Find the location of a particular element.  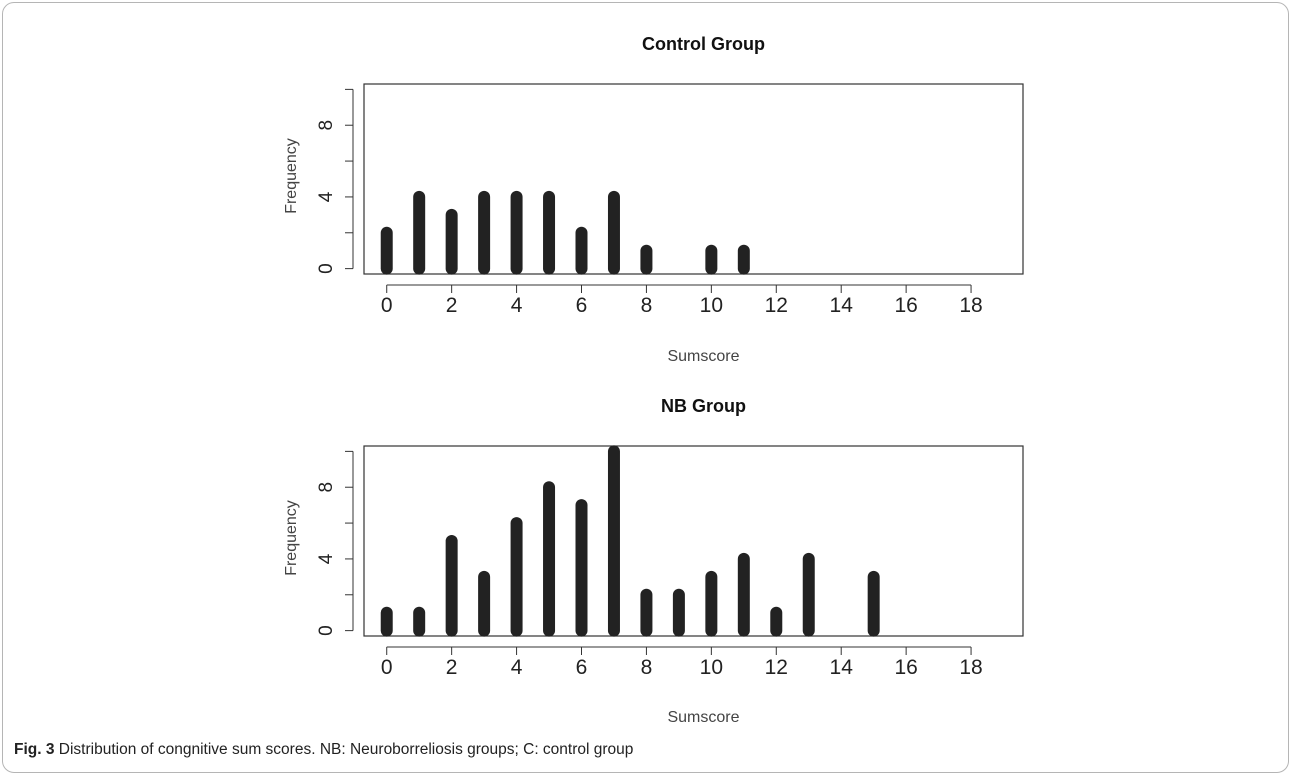

chart-title: Control Group is located at coordinates (703, 44).